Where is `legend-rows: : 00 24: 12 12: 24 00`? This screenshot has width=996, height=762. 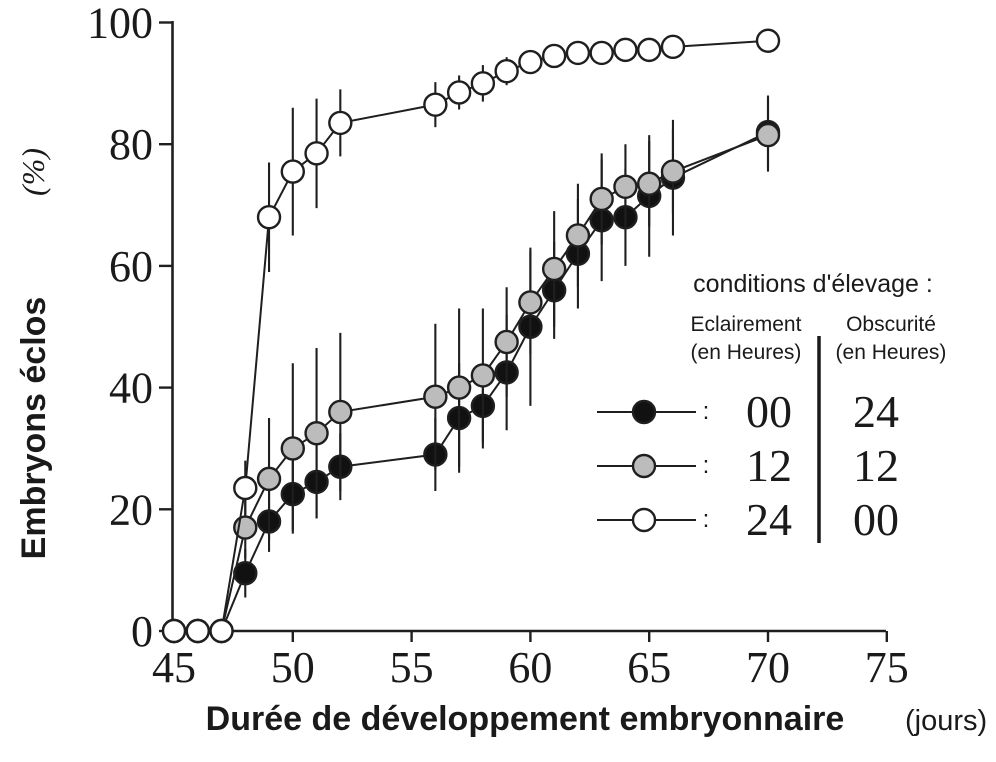
legend-rows: : 00 24: 12 12: 24 00 is located at coordinates (748, 465).